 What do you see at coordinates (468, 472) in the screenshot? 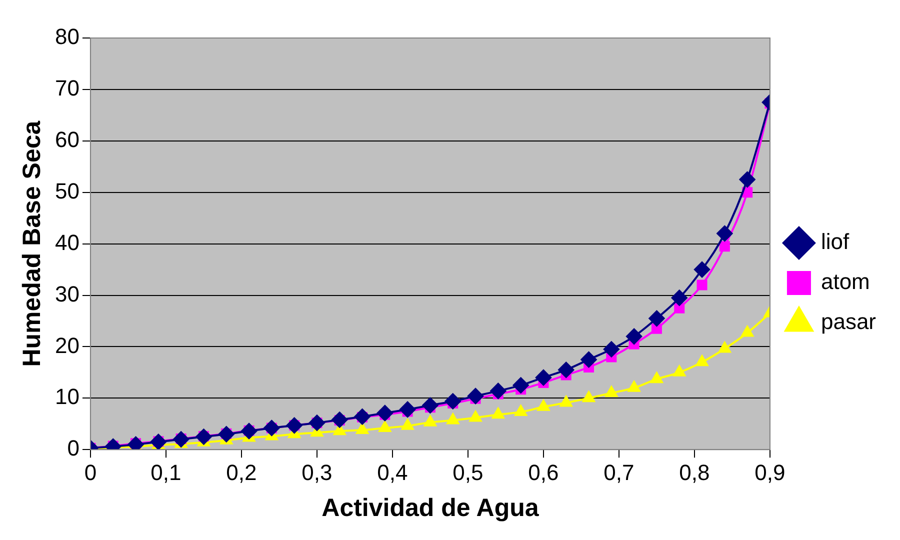
I see `x-tick-label: 0,5` at bounding box center [468, 472].